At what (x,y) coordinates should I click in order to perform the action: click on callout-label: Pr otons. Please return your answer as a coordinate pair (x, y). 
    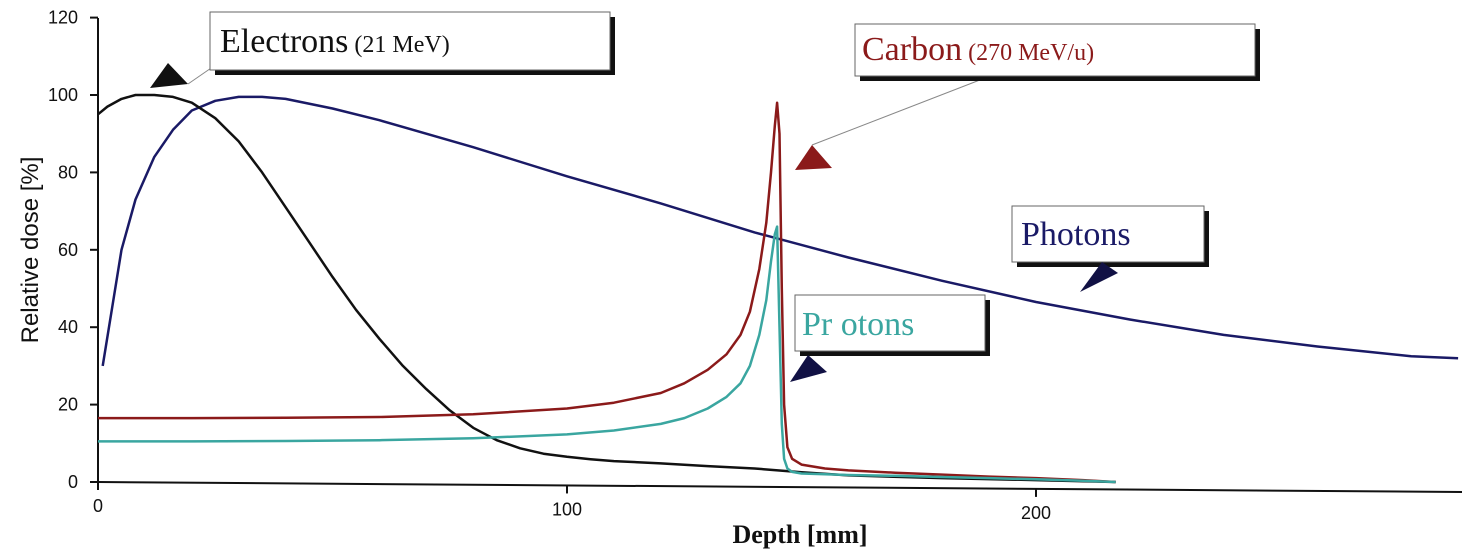
    Looking at the image, I should click on (858, 324).